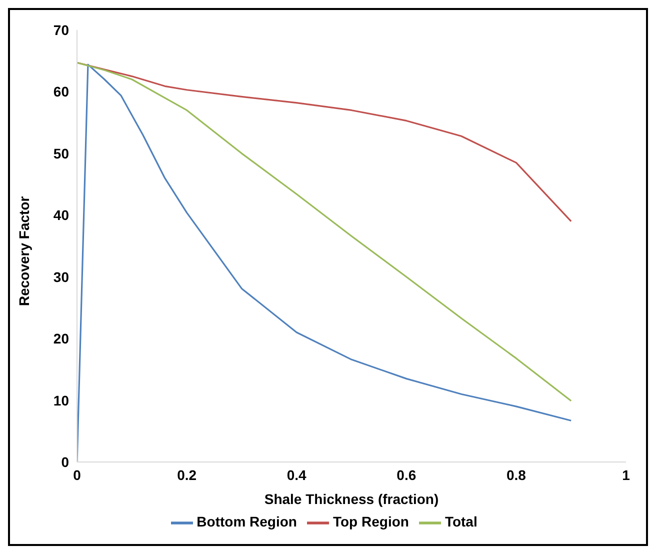 Image resolution: width=658 pixels, height=554 pixels. What do you see at coordinates (61, 215) in the screenshot?
I see `y-tick-label: 40` at bounding box center [61, 215].